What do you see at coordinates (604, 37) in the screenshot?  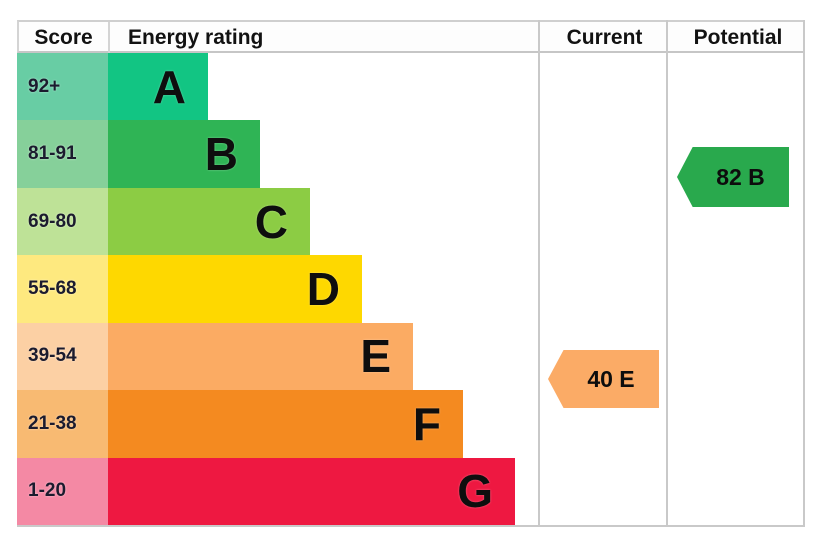 I see `column-header-current: Current` at bounding box center [604, 37].